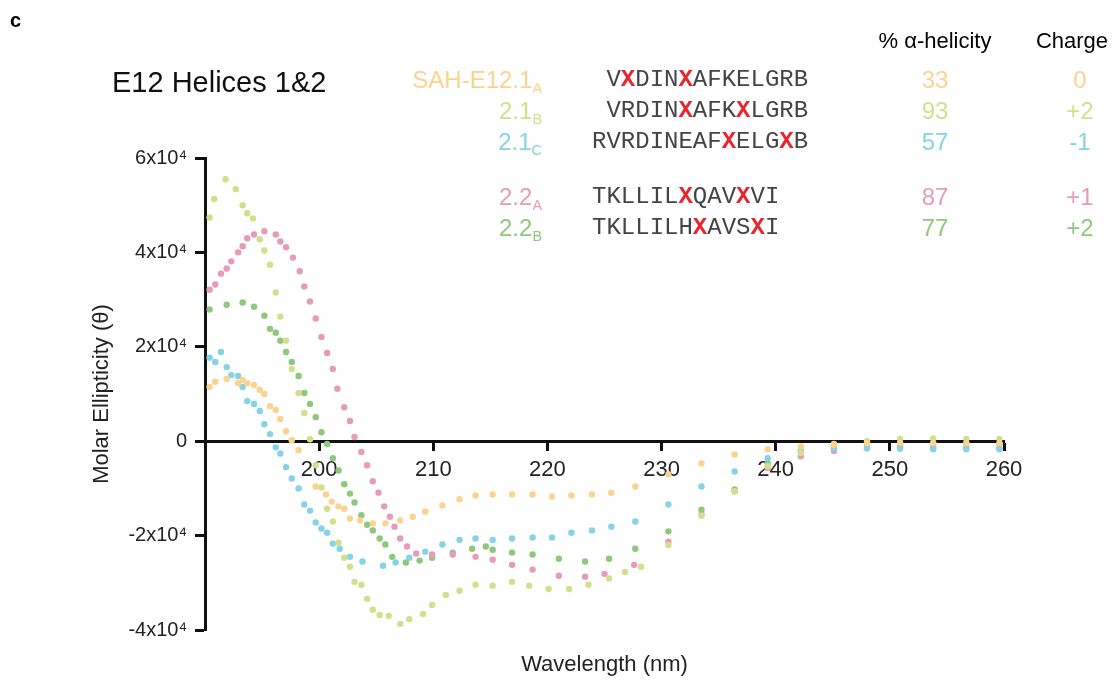  Describe the element at coordinates (935, 141) in the screenshot. I see `text: 57` at that location.